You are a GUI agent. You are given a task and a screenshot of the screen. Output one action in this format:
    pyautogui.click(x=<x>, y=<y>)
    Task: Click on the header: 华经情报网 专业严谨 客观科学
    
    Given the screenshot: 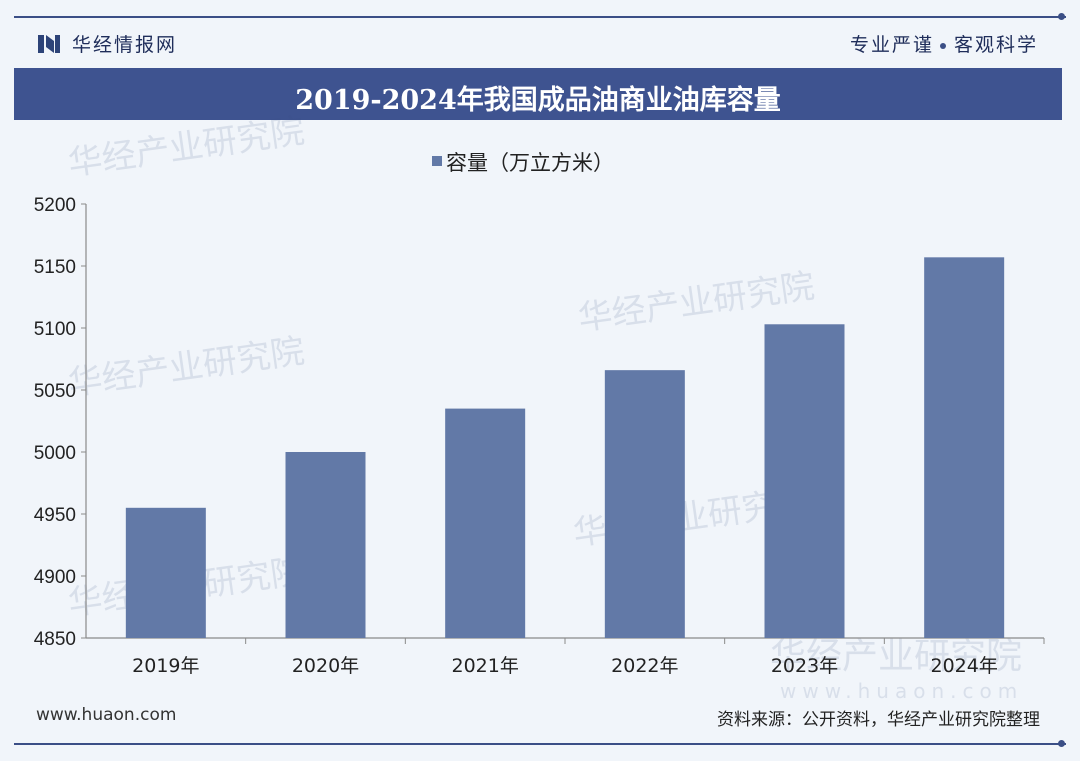 What is the action you would take?
    pyautogui.click(x=540, y=42)
    